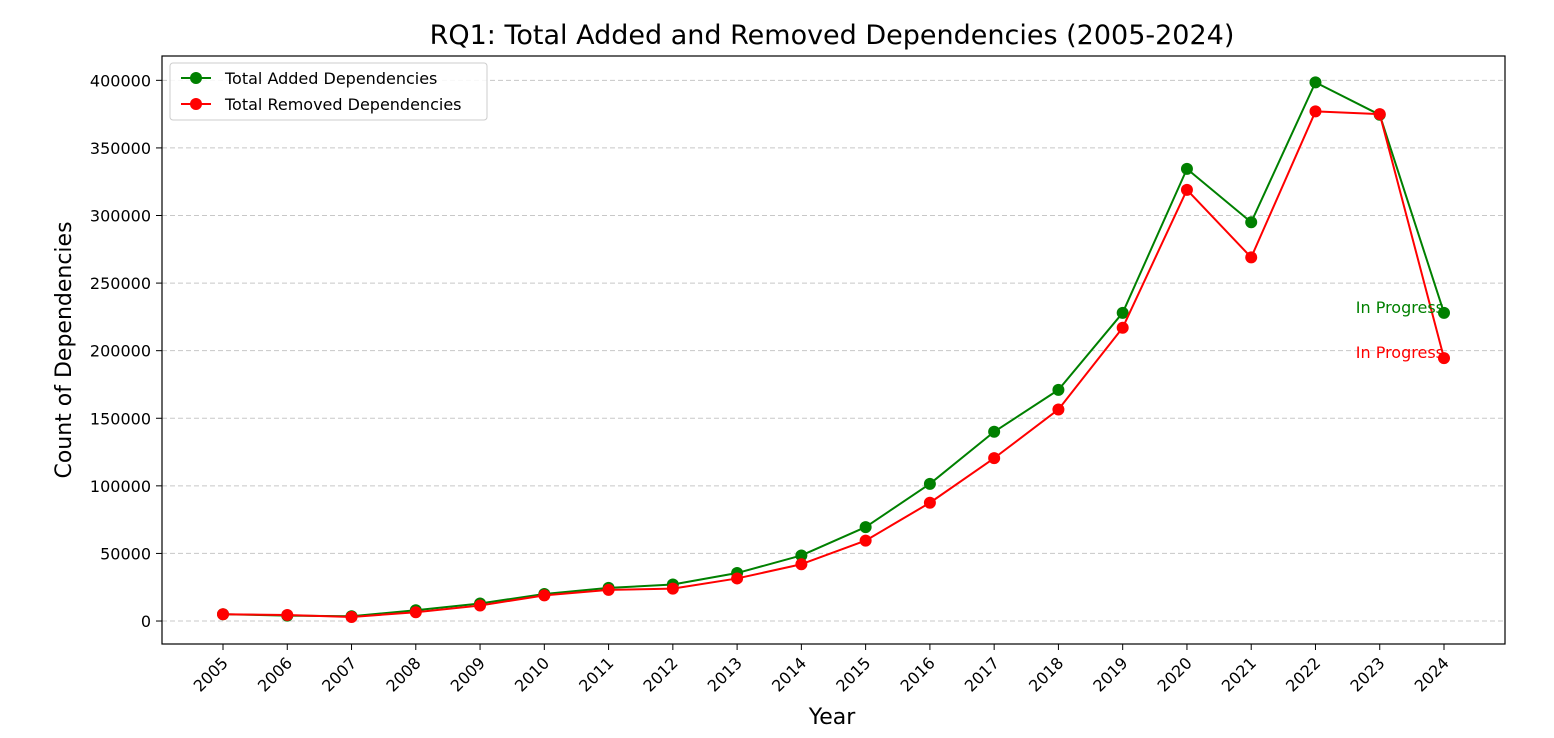 The image size is (1554, 738). What do you see at coordinates (1367, 674) in the screenshot?
I see `x-tick-label: 2023` at bounding box center [1367, 674].